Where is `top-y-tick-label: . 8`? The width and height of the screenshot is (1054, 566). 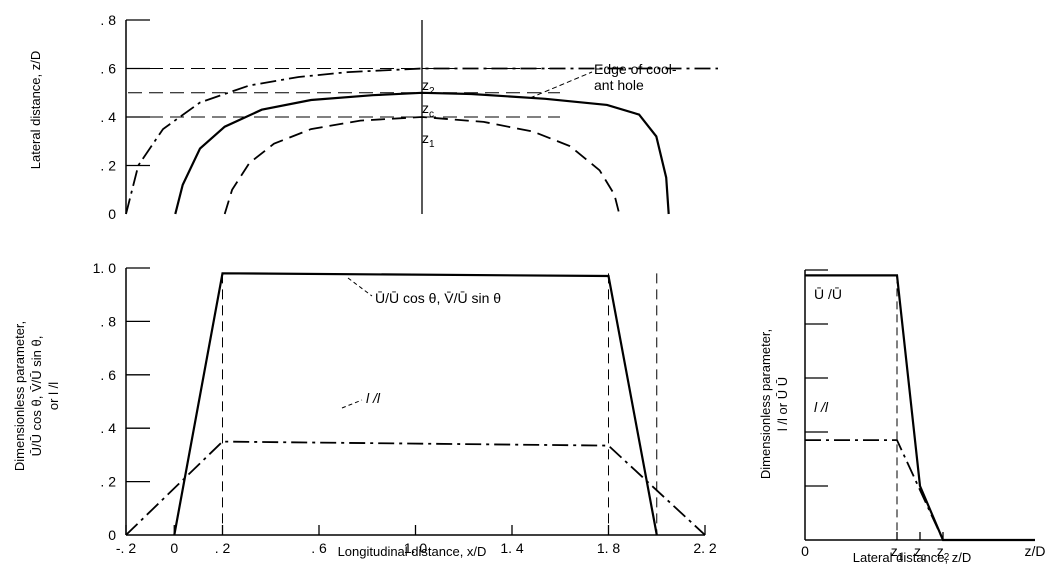 top-y-tick-label: . 8 is located at coordinates (108, 20).